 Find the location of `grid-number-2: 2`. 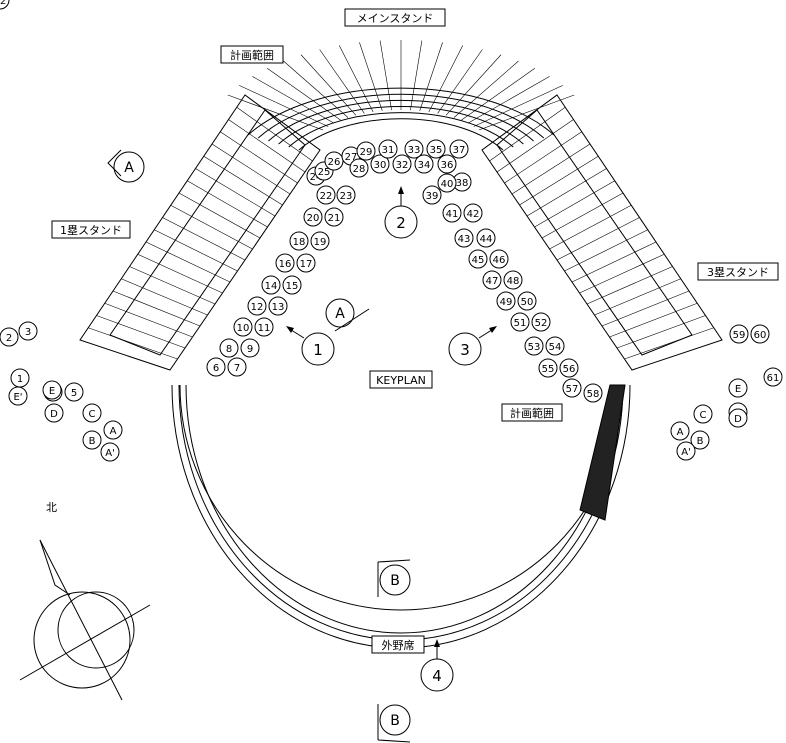

grid-number-2: 2 is located at coordinates (9, 337).